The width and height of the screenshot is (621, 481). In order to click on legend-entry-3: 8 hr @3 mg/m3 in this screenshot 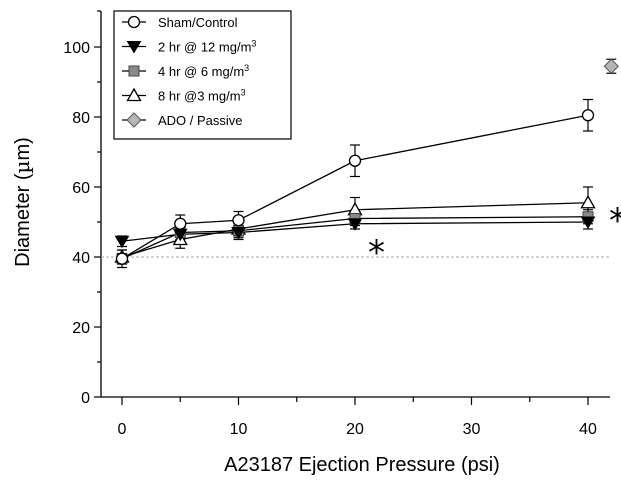, I will do `click(184, 96)`.